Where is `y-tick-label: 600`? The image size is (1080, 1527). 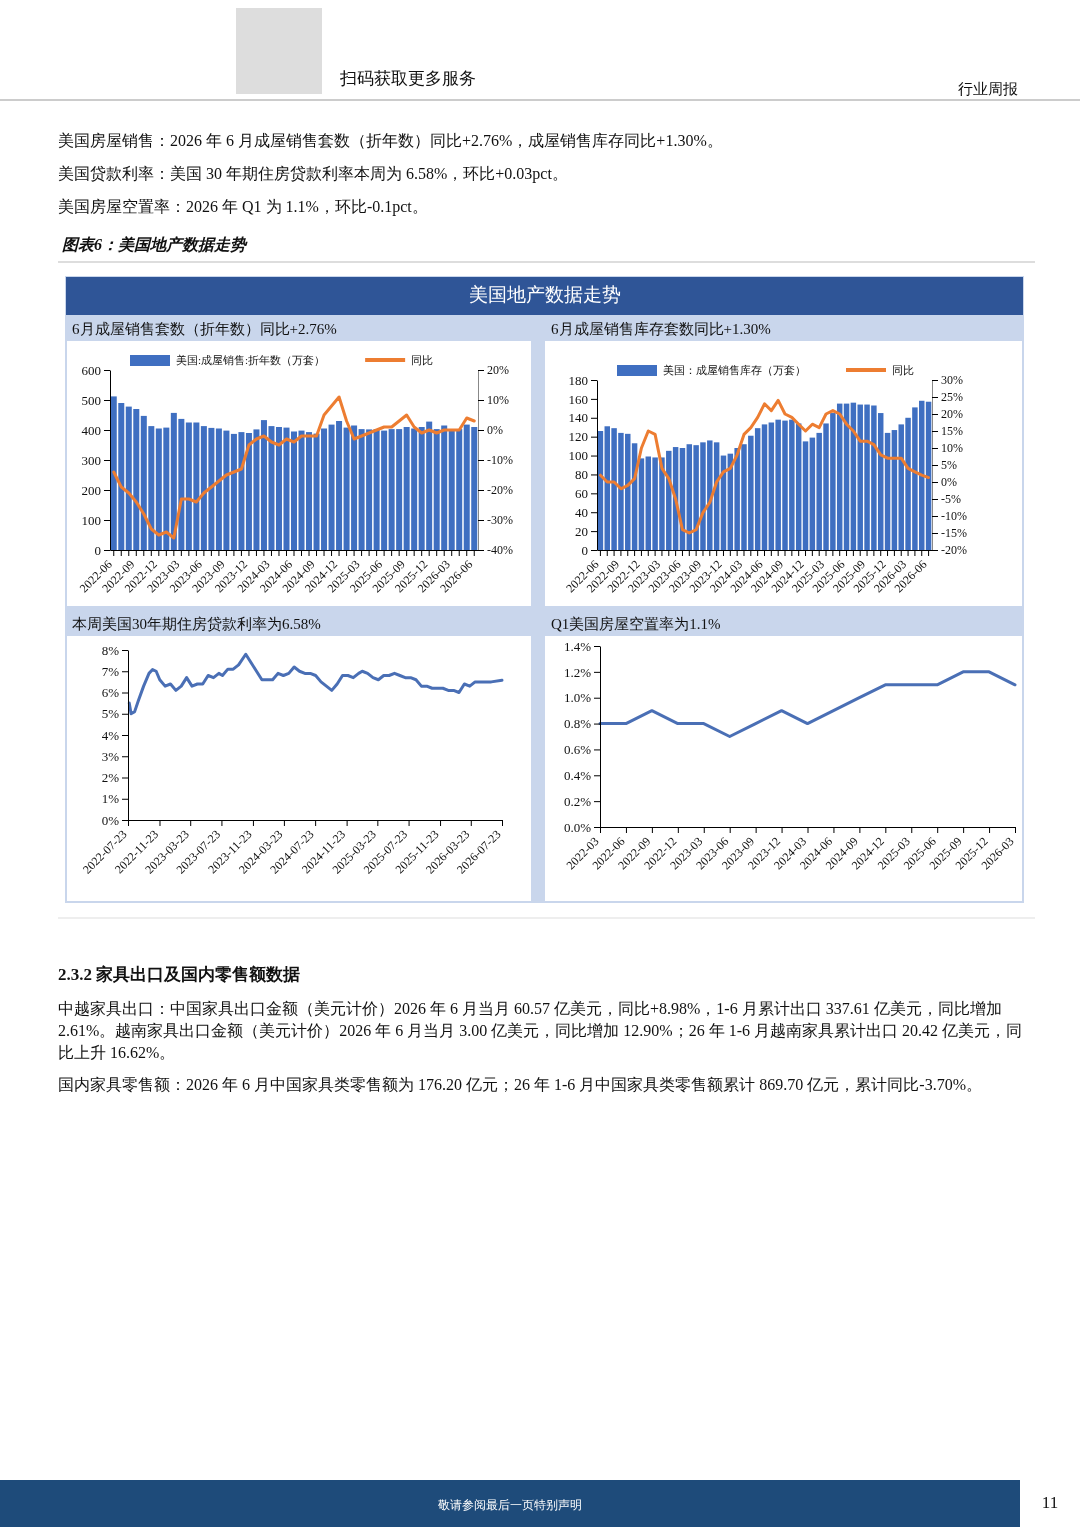
y-tick-label: 600 is located at coordinates (91, 370).